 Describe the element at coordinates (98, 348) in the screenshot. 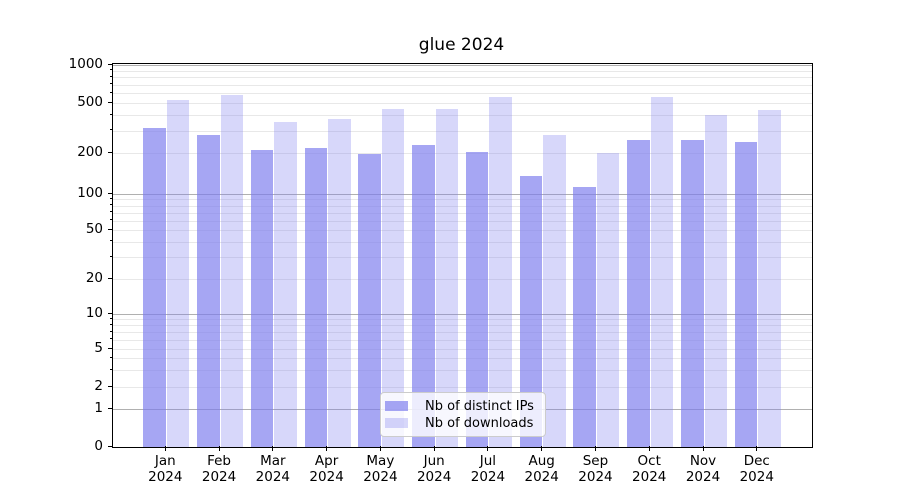

I see `y-tick-label-5: 5` at that location.